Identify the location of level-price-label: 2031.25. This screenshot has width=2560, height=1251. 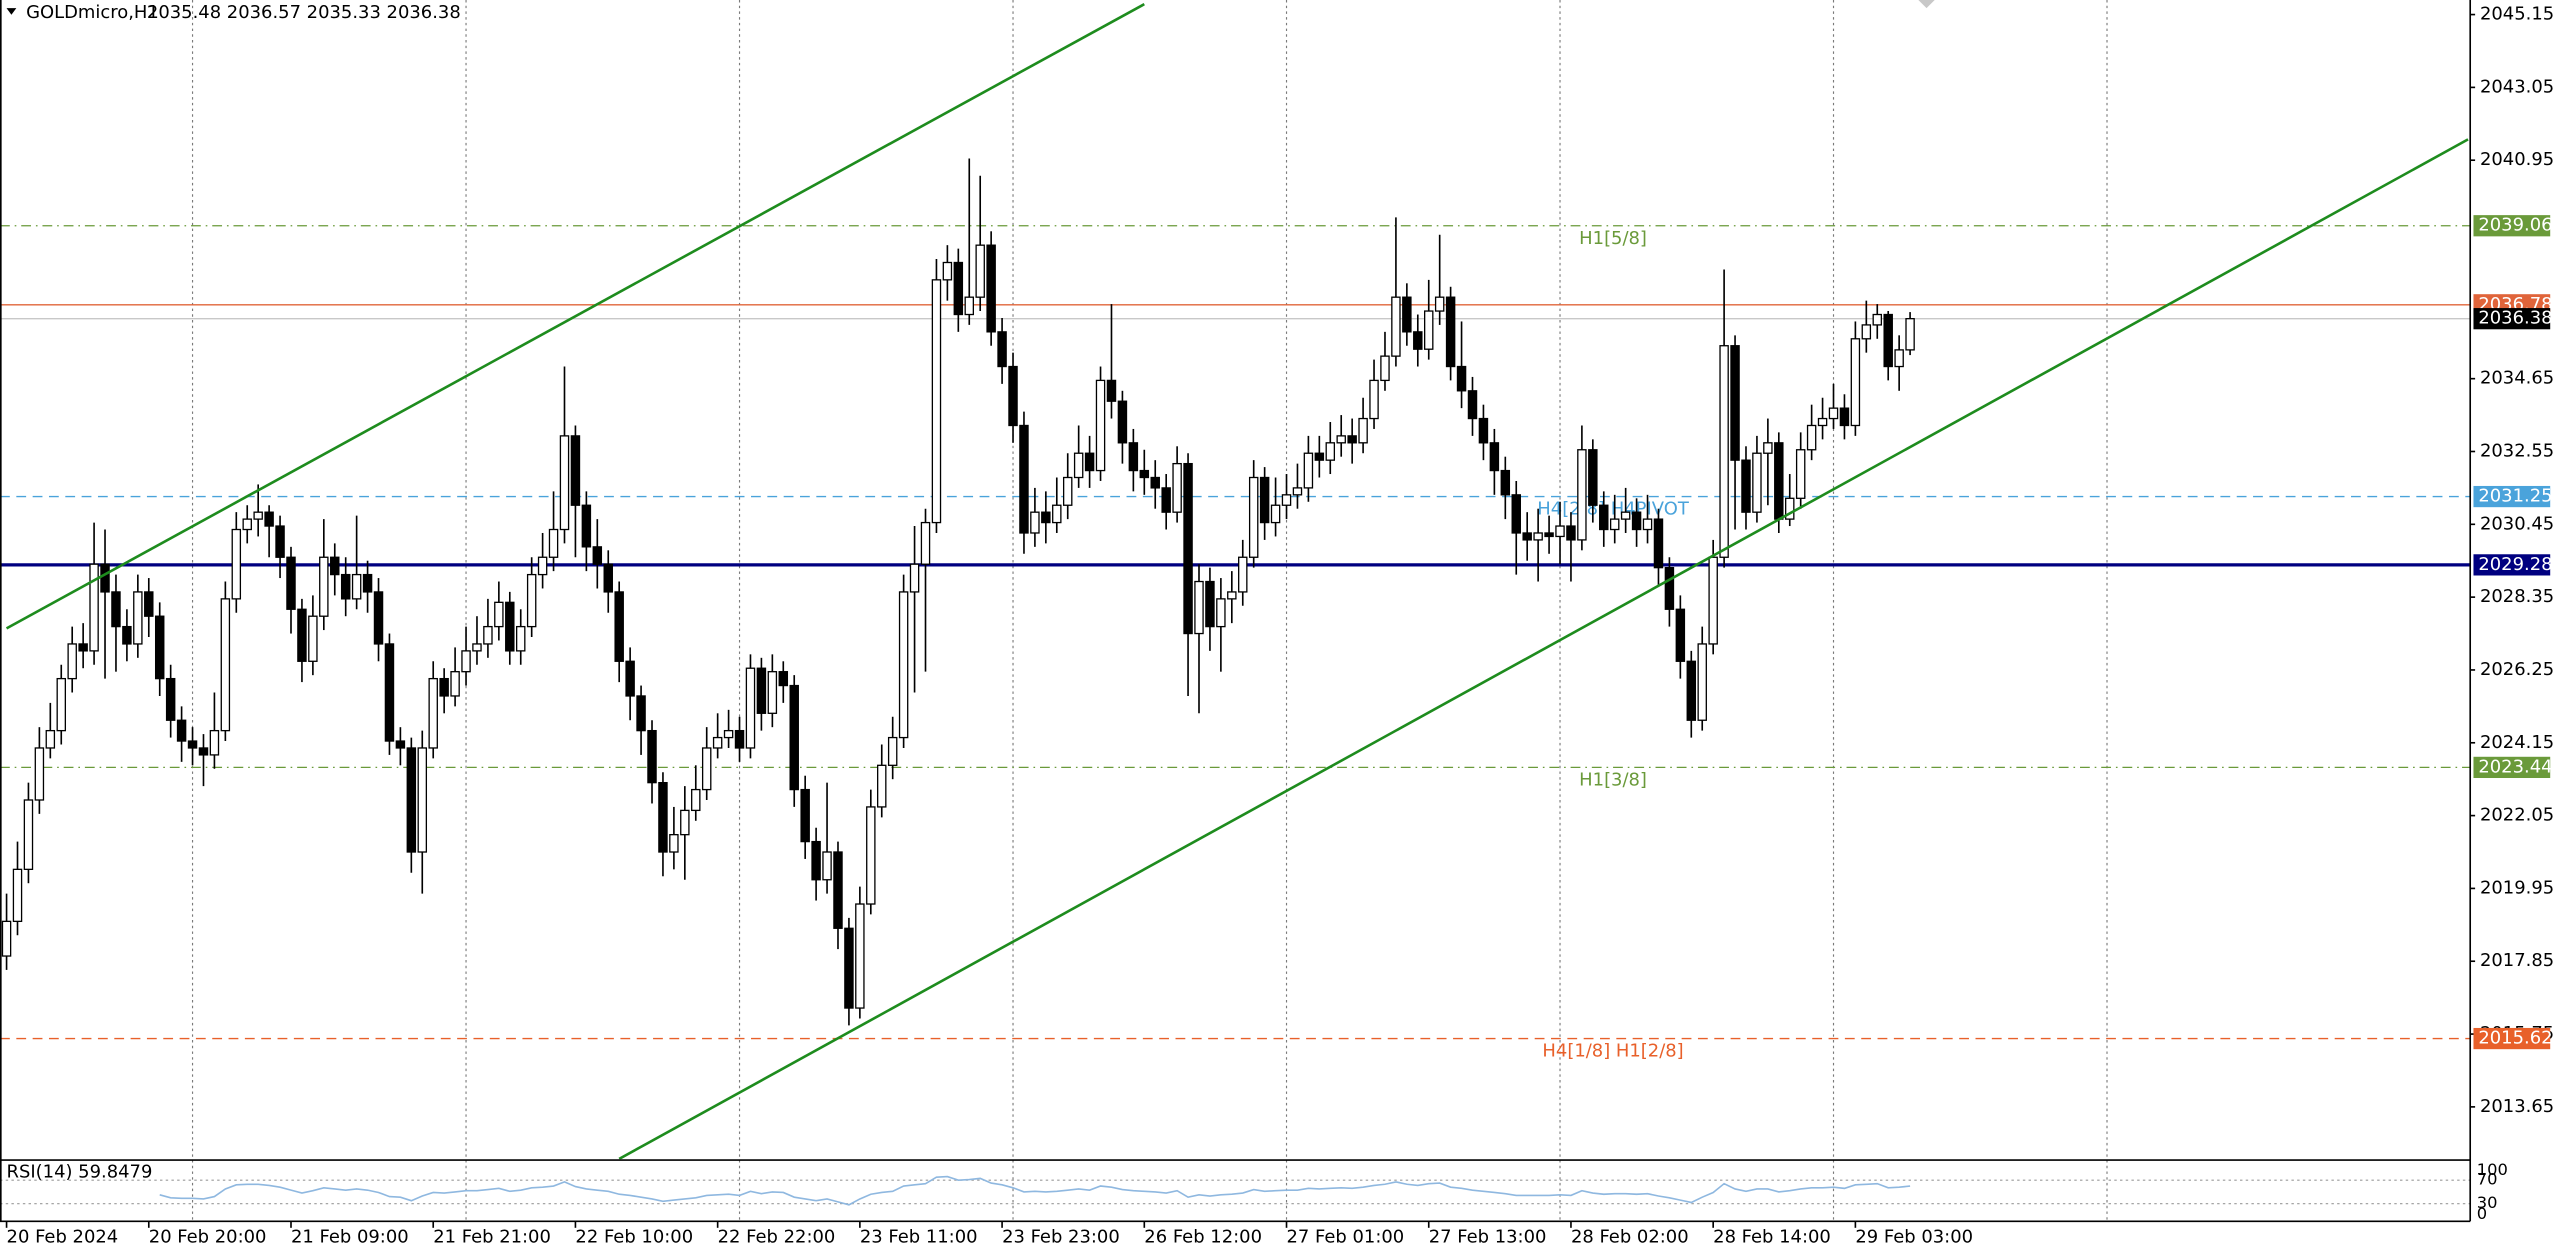
(2515, 496).